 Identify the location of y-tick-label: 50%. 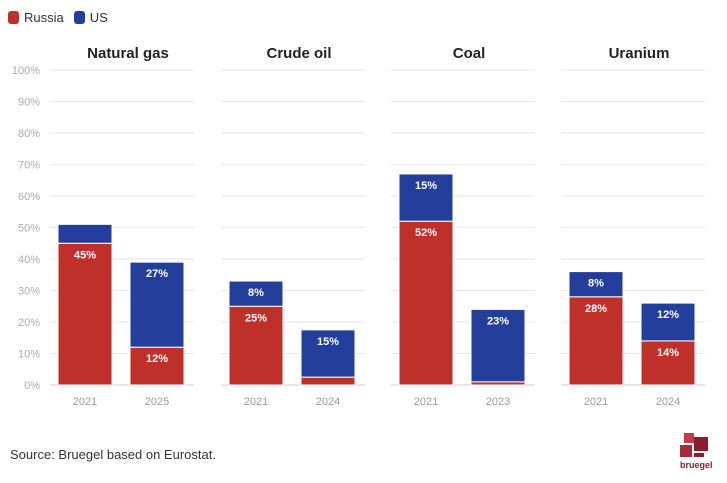
(29, 229).